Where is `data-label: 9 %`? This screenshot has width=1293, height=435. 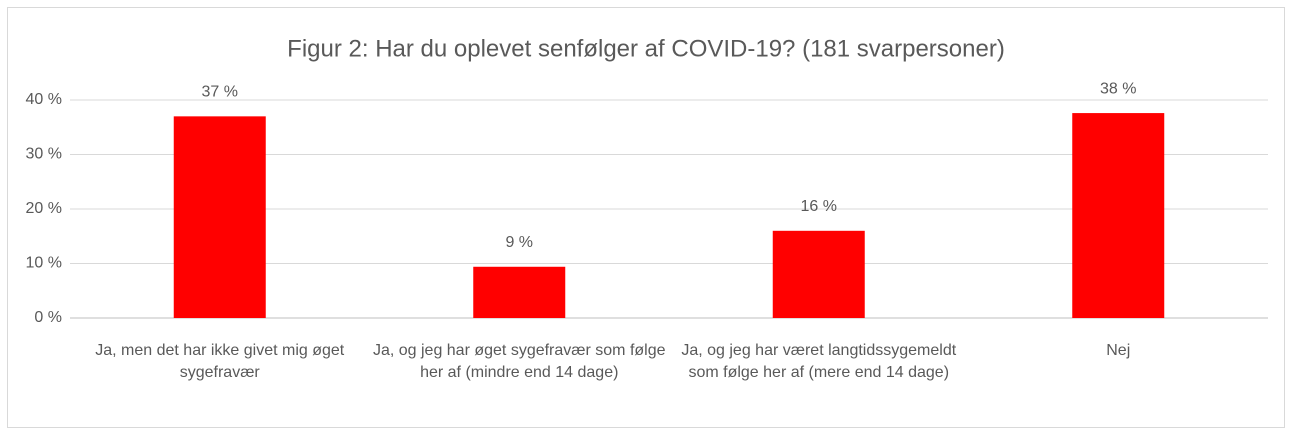
data-label: 9 % is located at coordinates (519, 242).